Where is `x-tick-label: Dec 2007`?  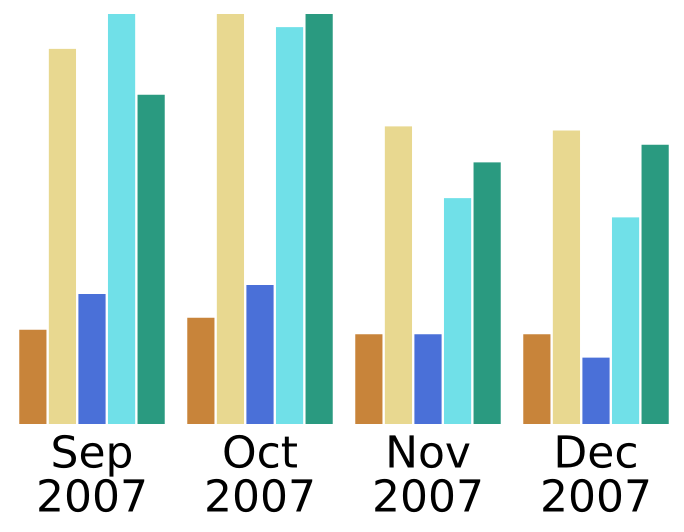
x-tick-label: Dec 2007 is located at coordinates (596, 474).